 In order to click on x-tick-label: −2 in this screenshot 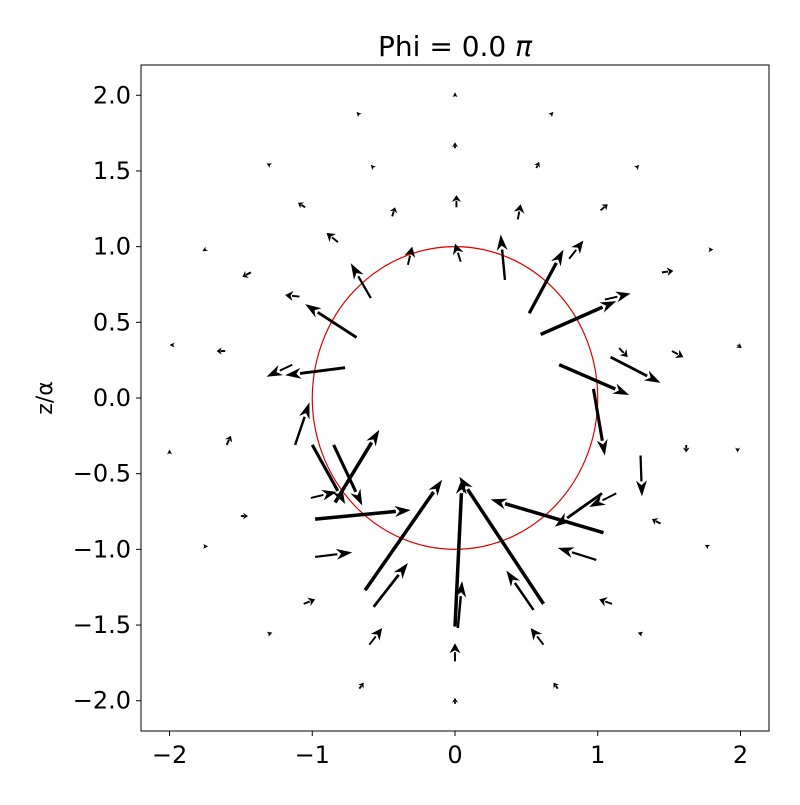, I will do `click(169, 755)`.